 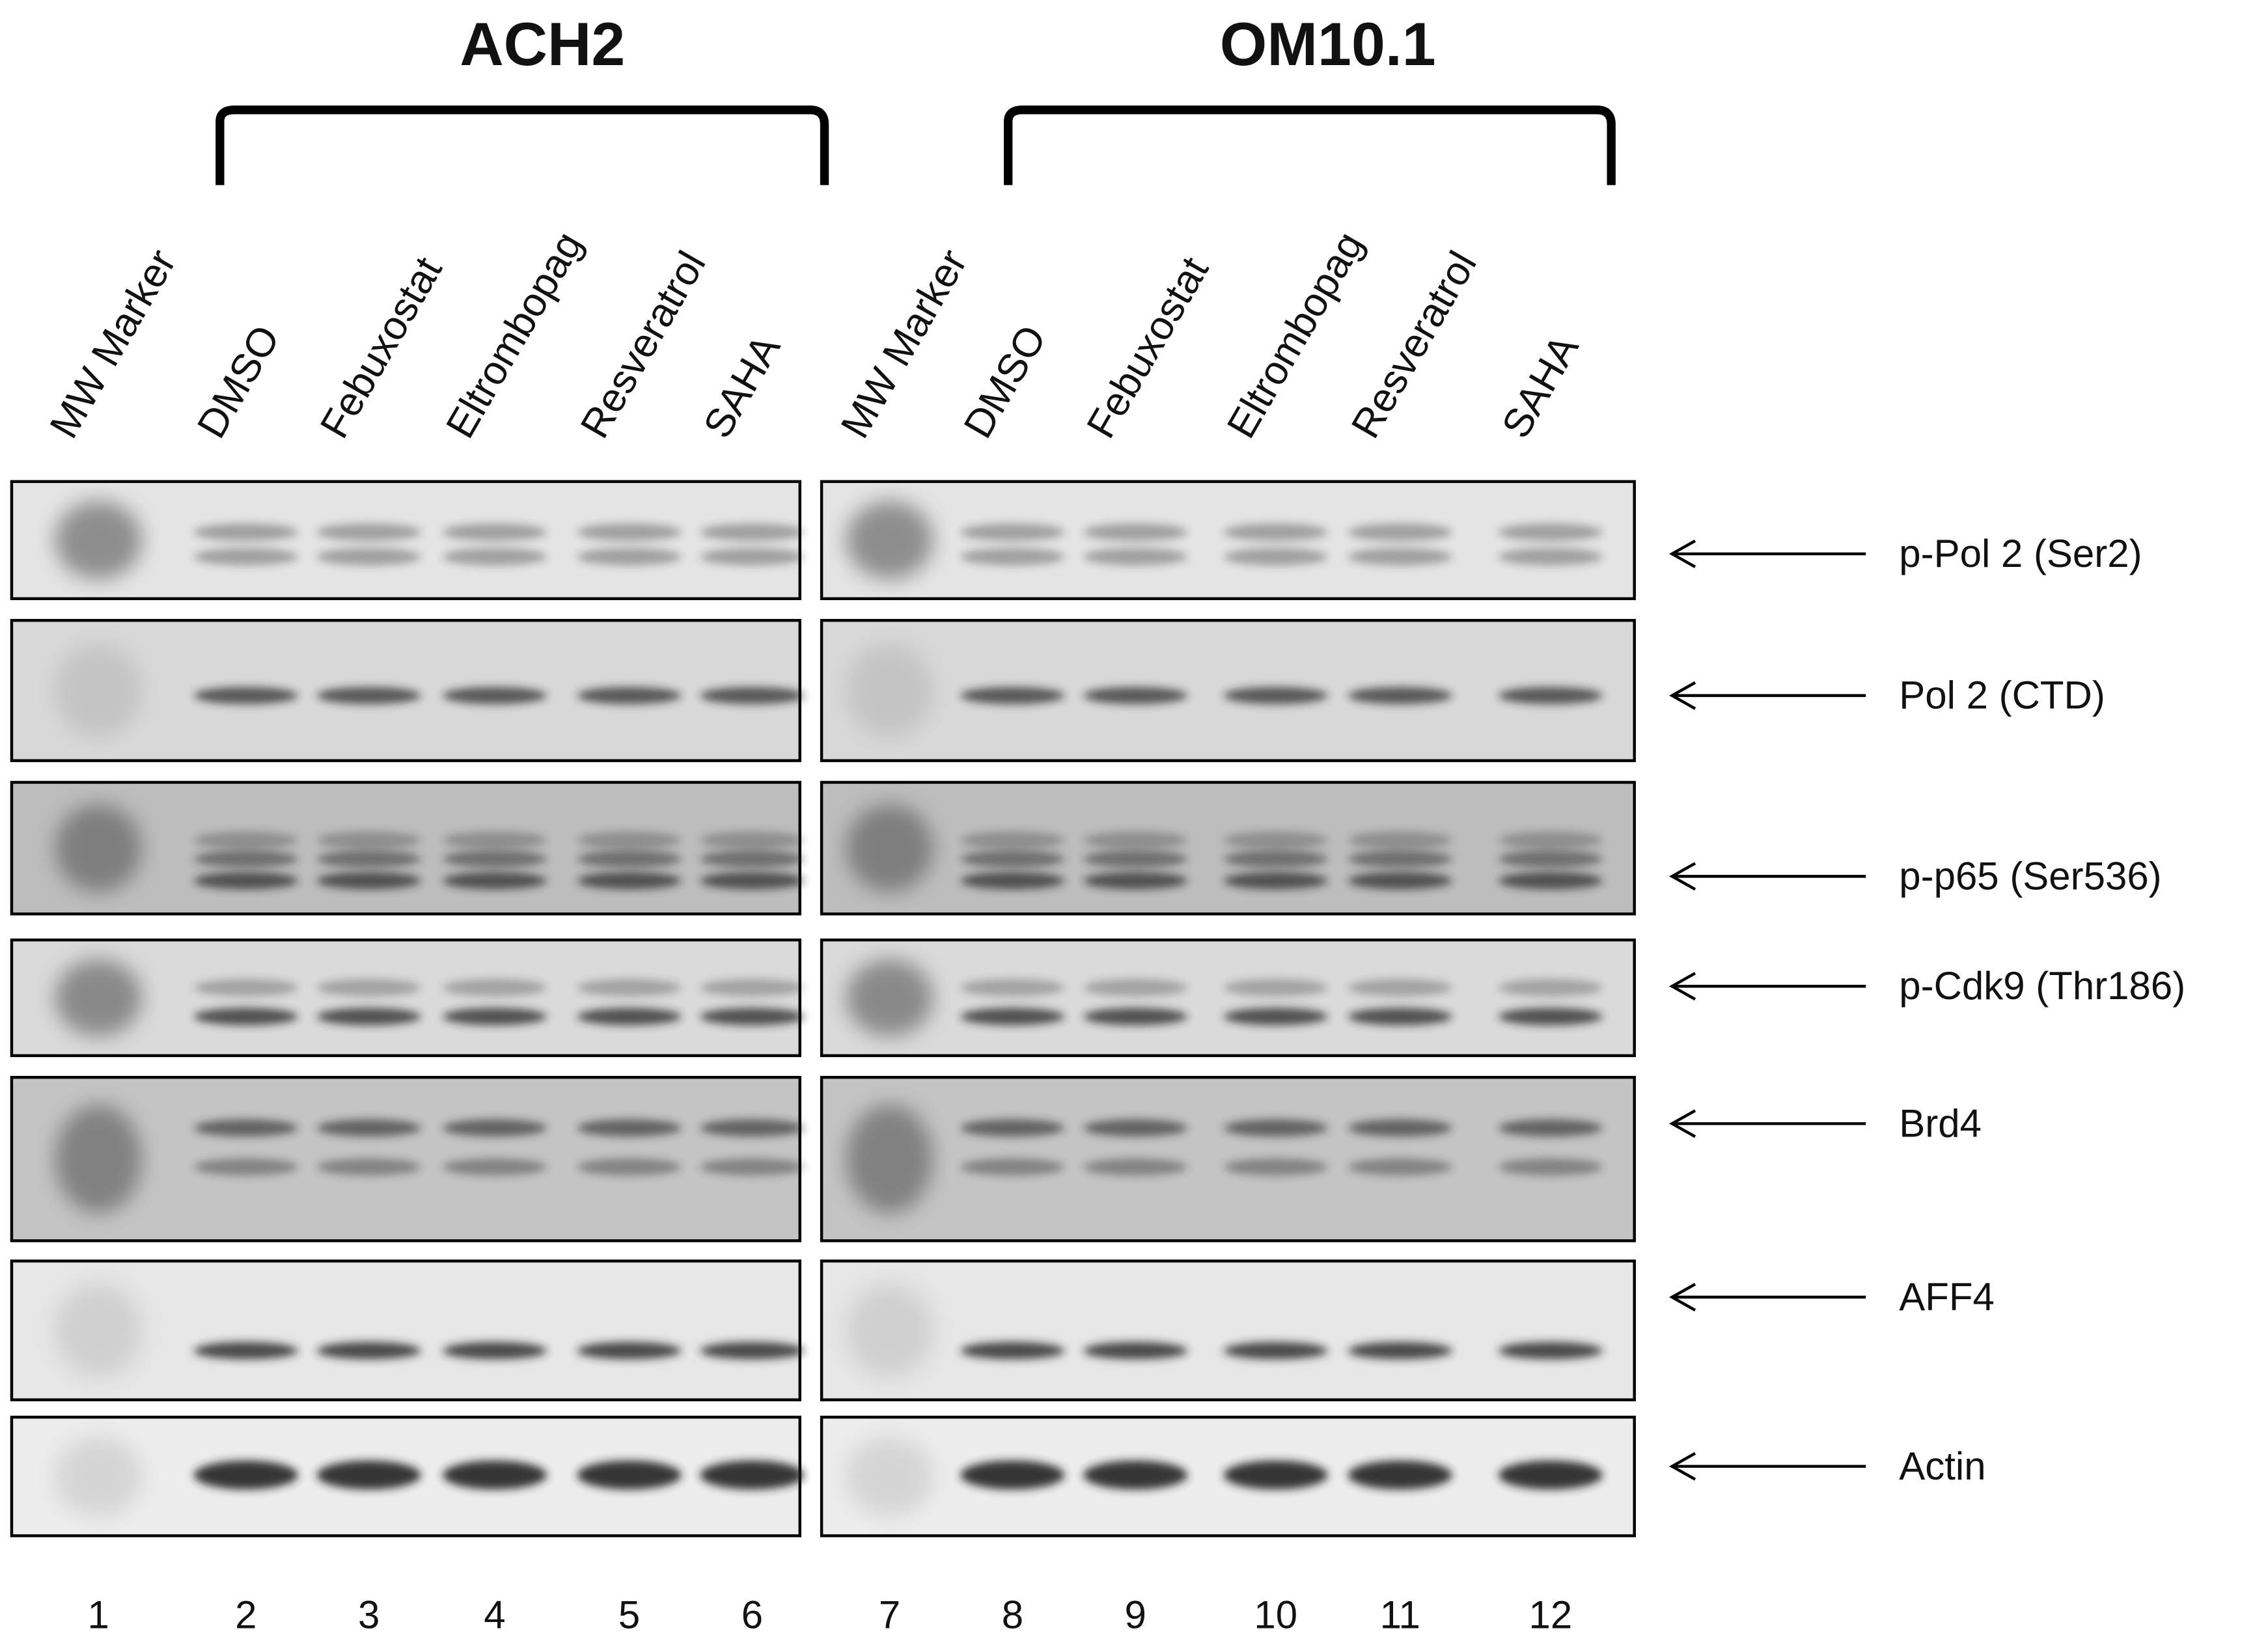 I want to click on group-title: ACH2, so click(x=542, y=44).